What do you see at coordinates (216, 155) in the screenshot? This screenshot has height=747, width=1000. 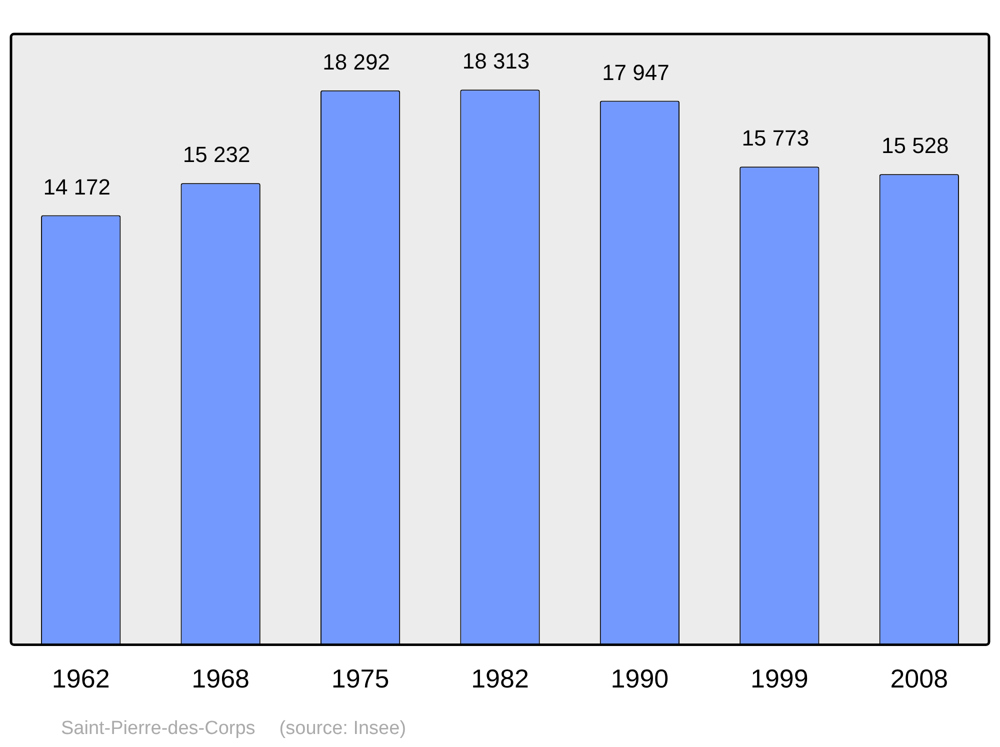 I see `data-label: 15 232` at bounding box center [216, 155].